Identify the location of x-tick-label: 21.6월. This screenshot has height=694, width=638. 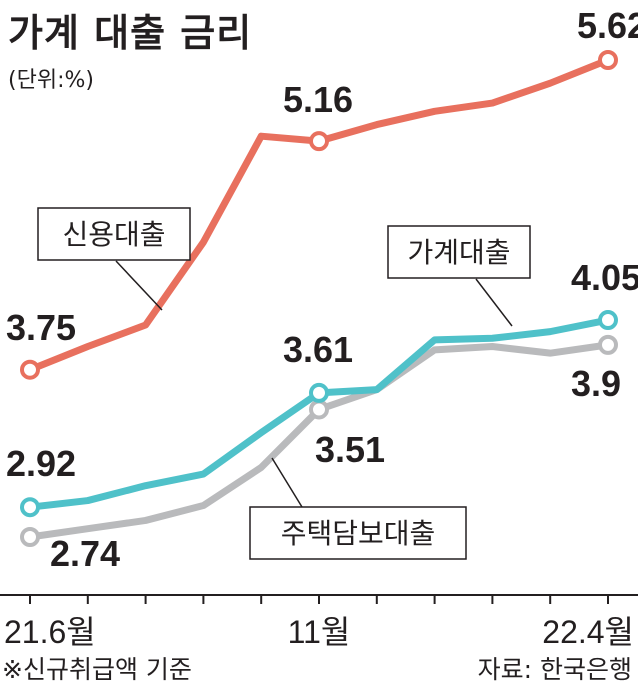
(50, 632).